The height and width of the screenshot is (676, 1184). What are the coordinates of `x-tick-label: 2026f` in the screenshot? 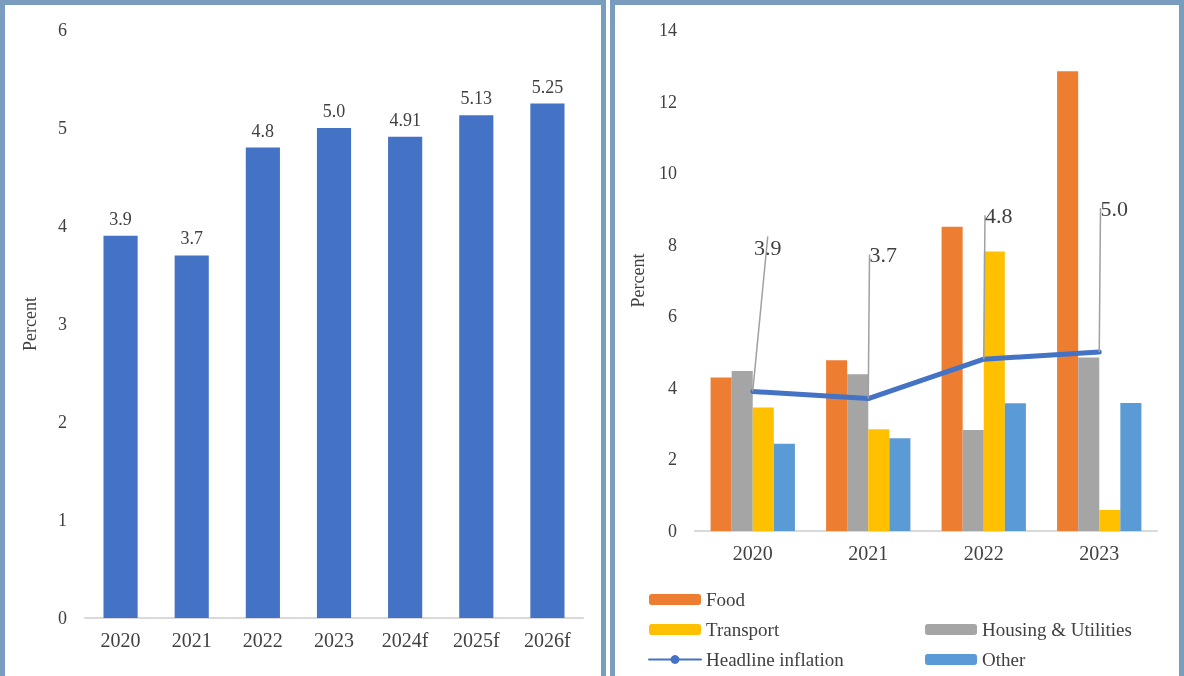 It's located at (548, 640).